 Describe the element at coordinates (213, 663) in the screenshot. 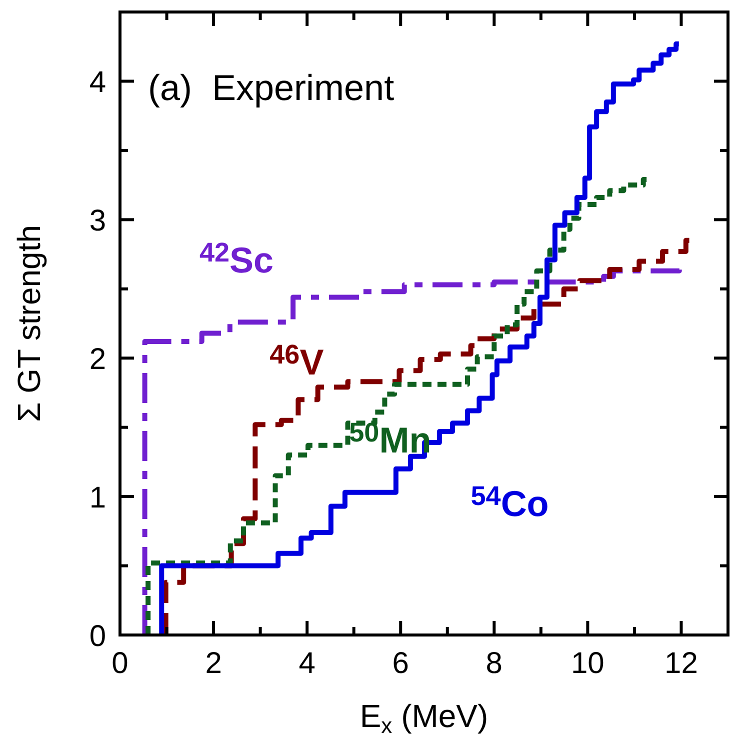

I see `x-tick-label: 2` at that location.